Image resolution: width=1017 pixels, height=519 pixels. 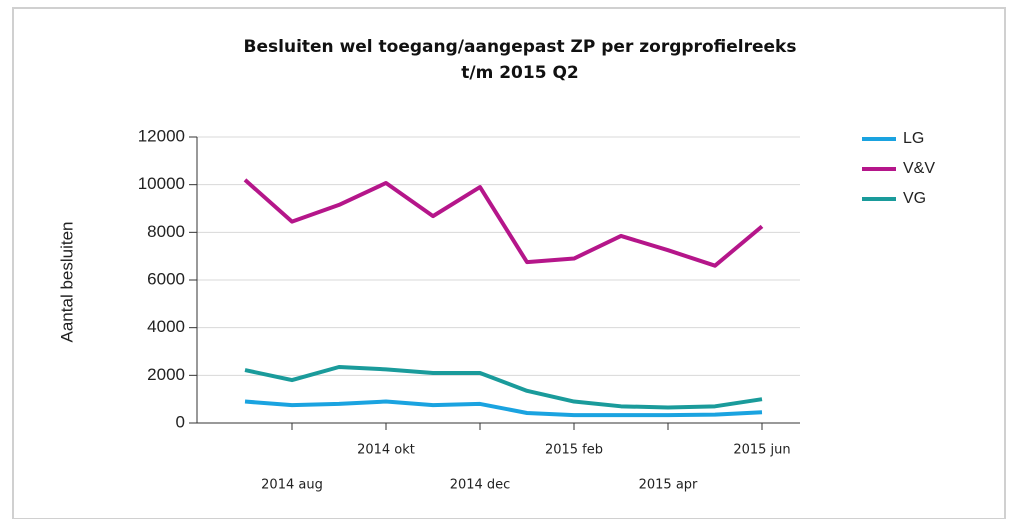 What do you see at coordinates (519, 73) in the screenshot?
I see `chart-title: t/m 2015 Q2` at bounding box center [519, 73].